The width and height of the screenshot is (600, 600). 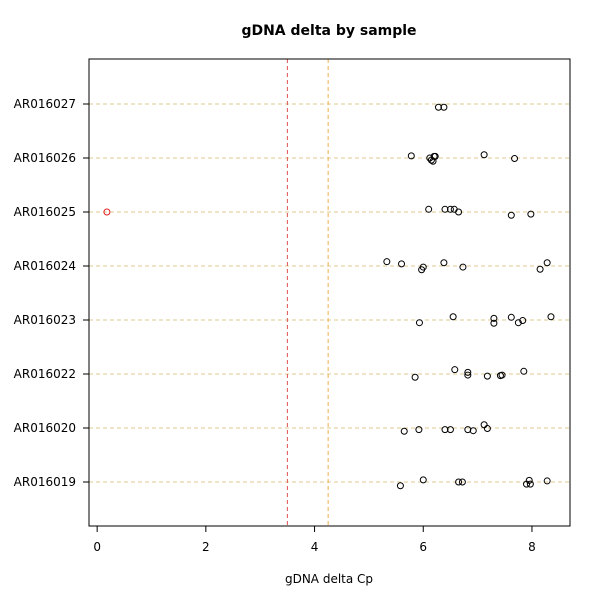 I want to click on x-axis-label: gDNA delta Cp, so click(x=329, y=579).